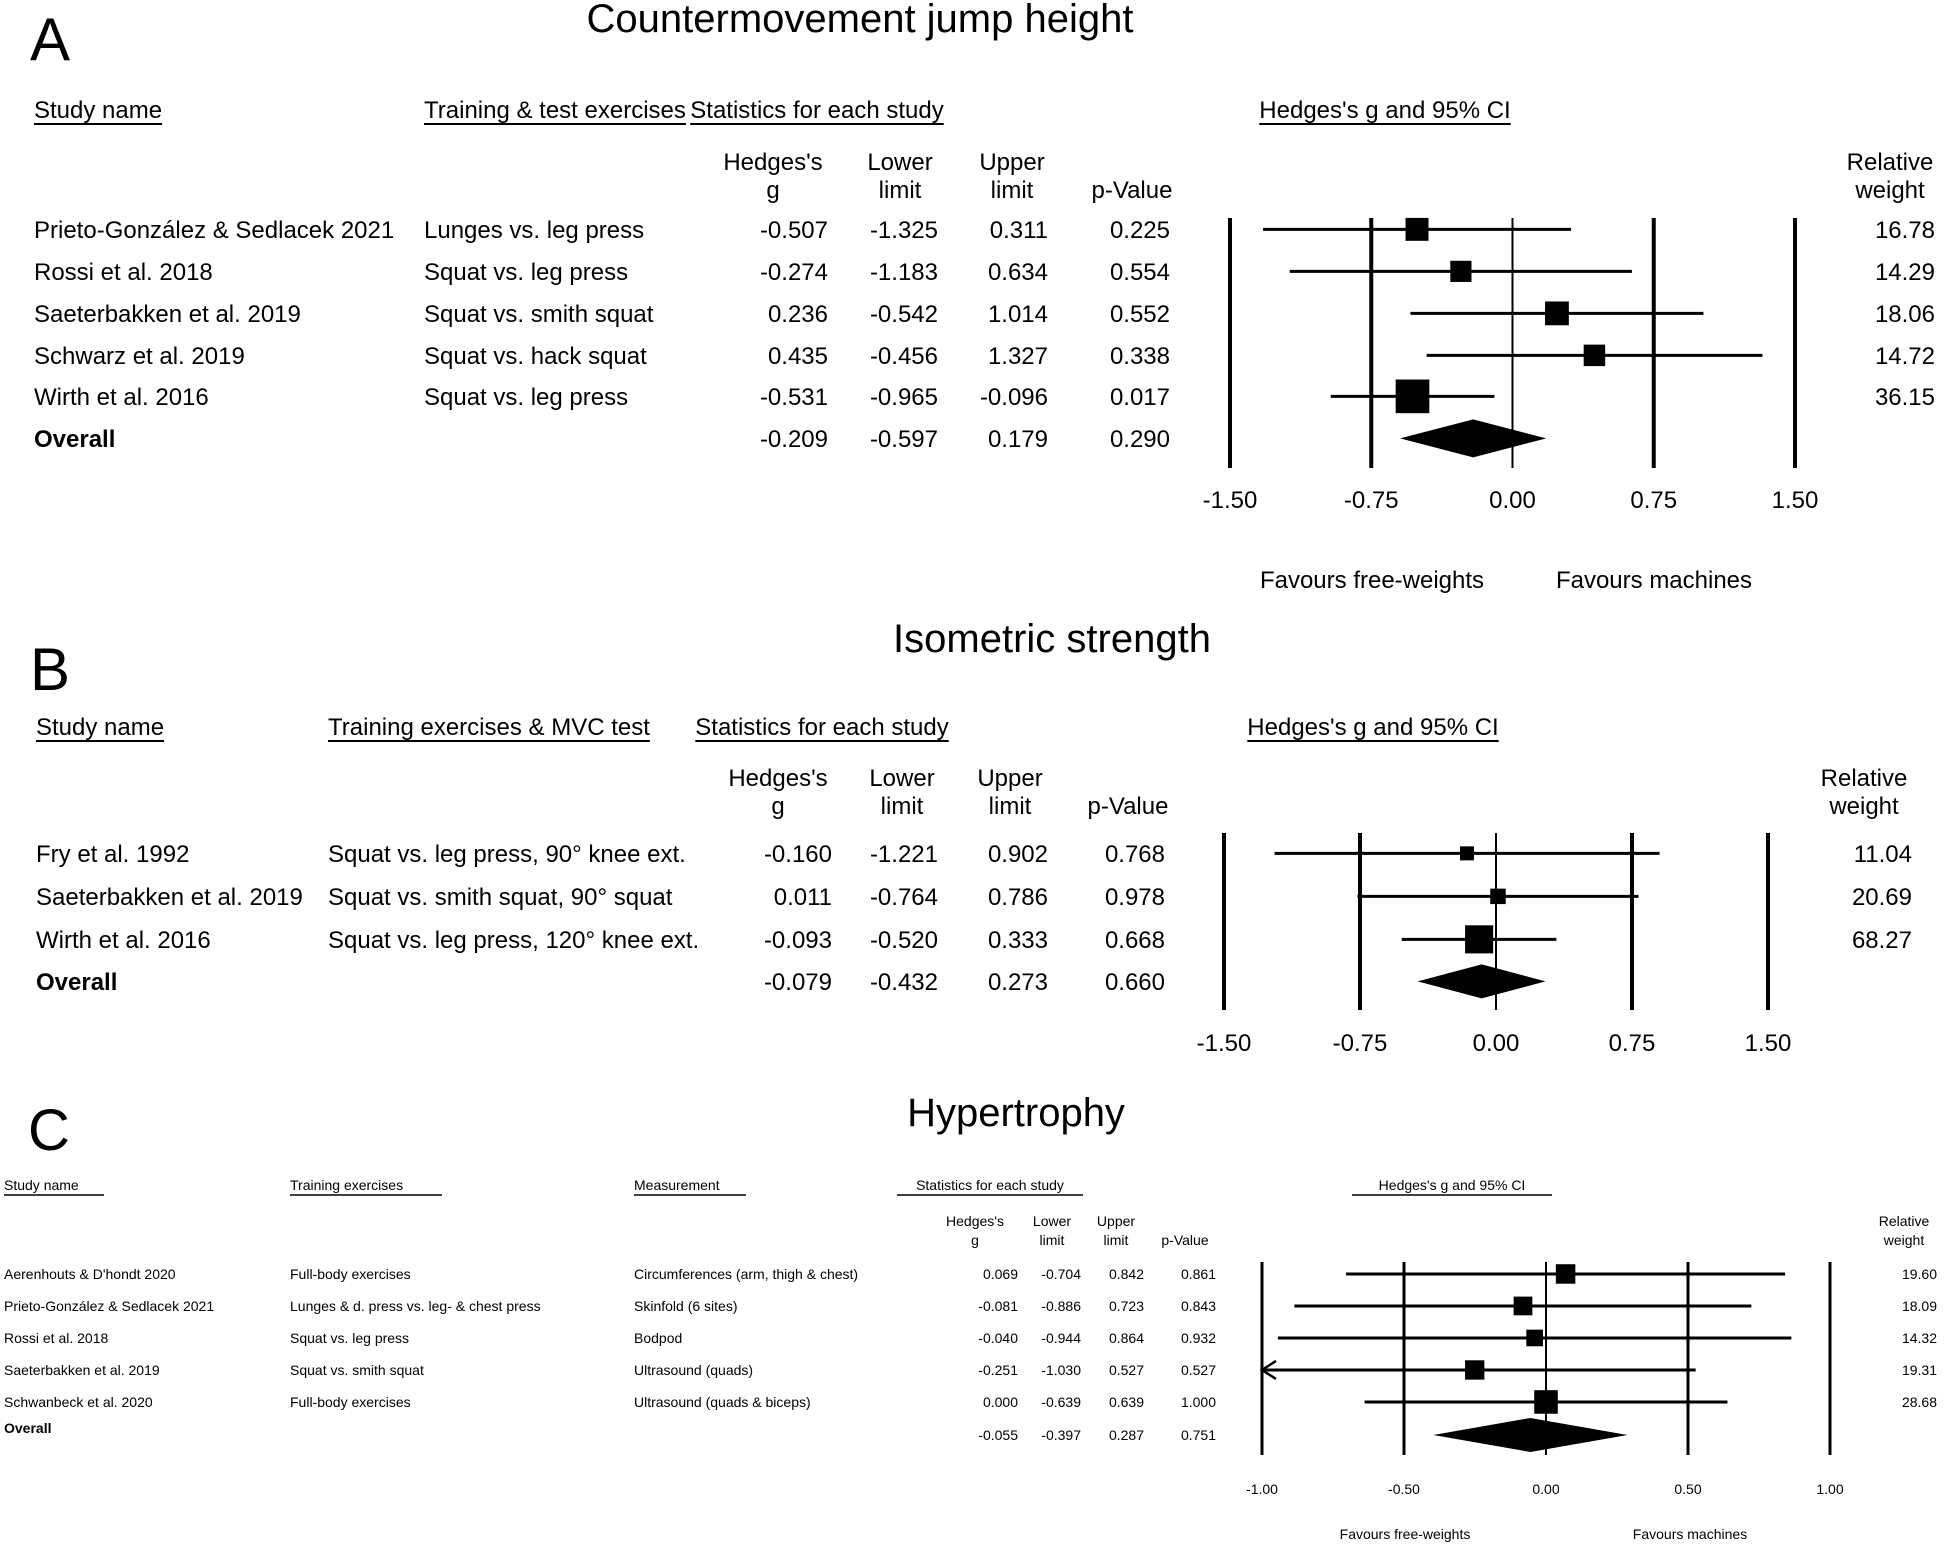  What do you see at coordinates (1018, 854) in the screenshot?
I see `upper-limit-value: 0.902` at bounding box center [1018, 854].